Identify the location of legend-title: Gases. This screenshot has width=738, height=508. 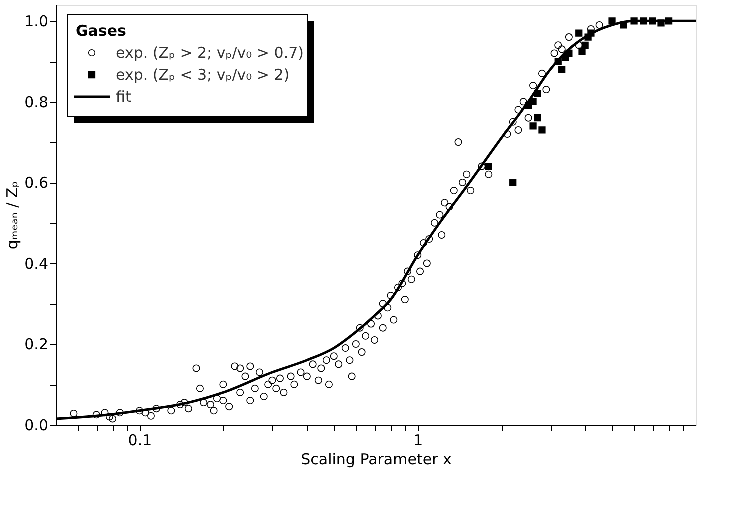
(101, 31).